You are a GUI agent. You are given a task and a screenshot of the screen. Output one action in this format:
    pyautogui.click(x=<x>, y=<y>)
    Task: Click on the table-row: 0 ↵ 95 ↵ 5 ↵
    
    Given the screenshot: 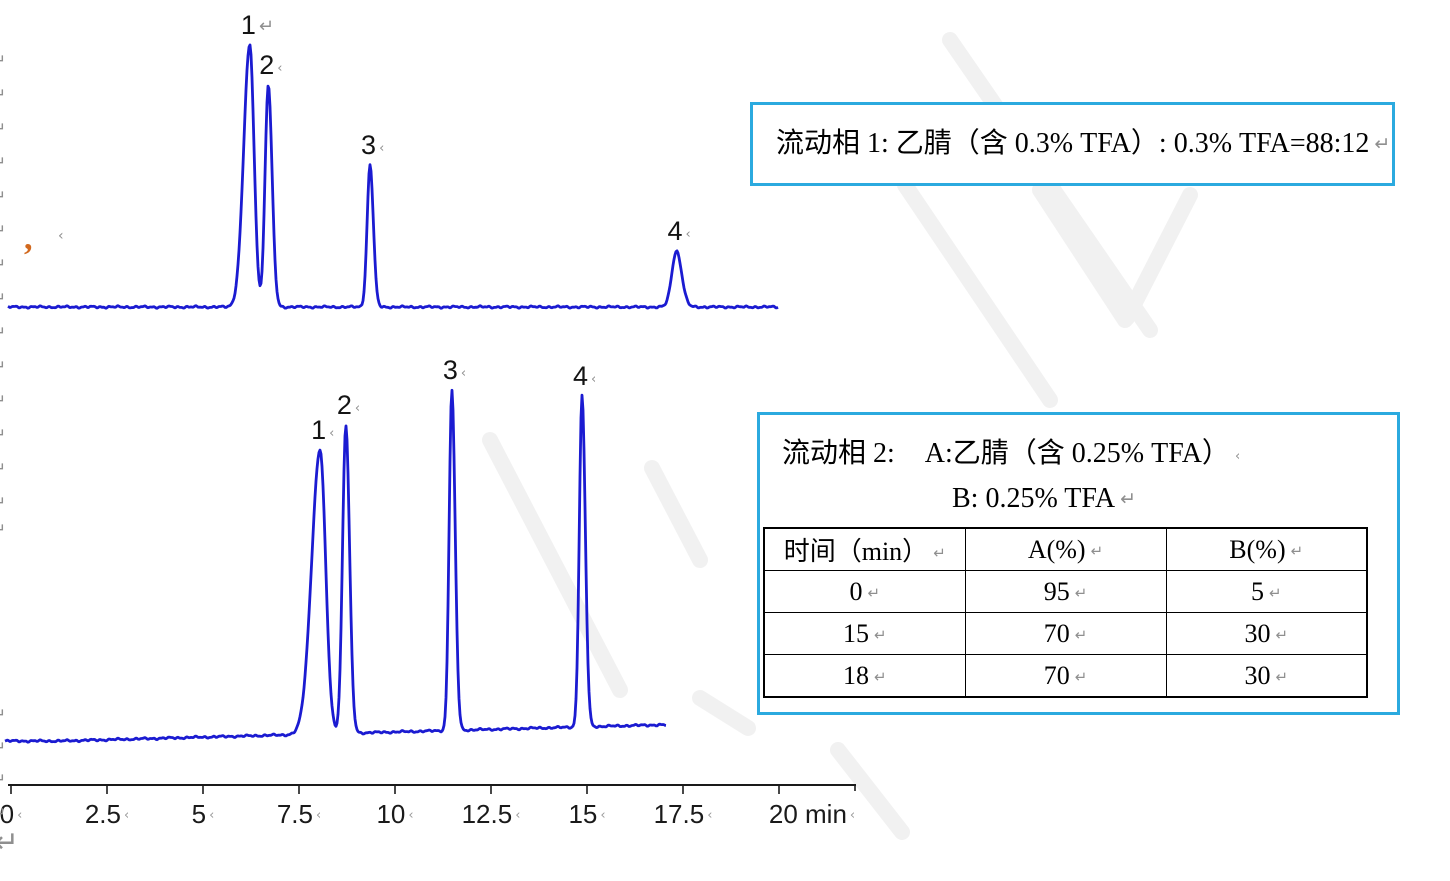 What is the action you would take?
    pyautogui.click(x=1065, y=591)
    